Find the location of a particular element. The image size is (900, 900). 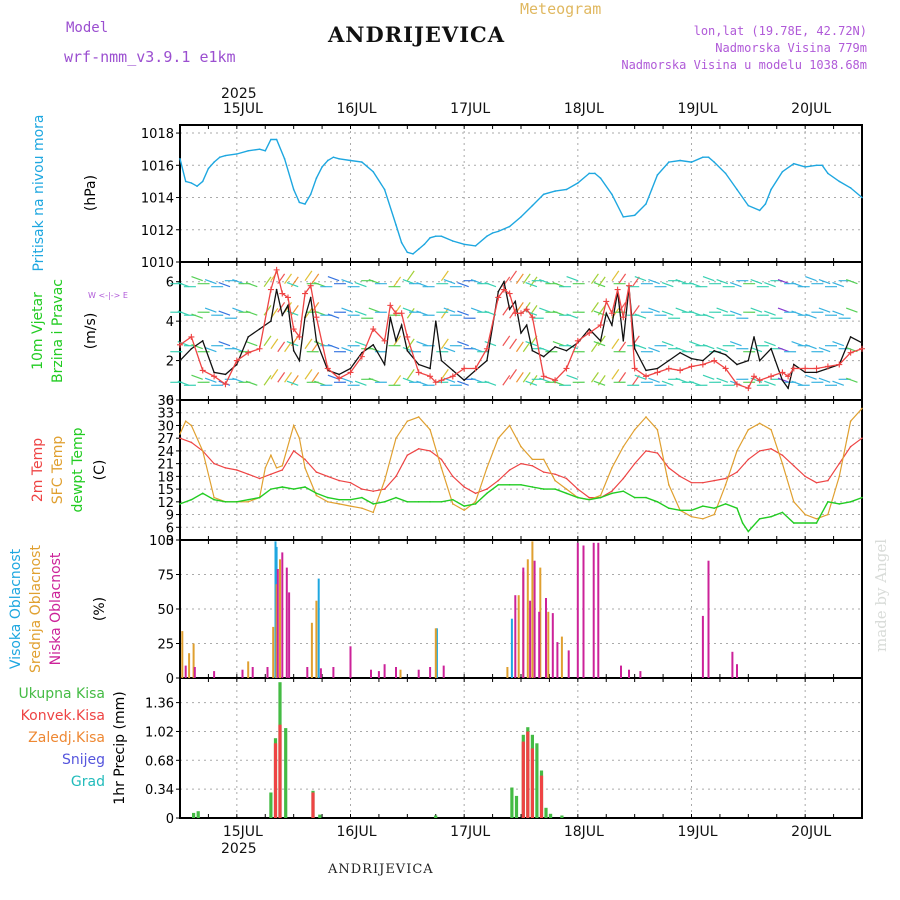

precip-legend-1: Konvek.Kisa is located at coordinates (63, 716).